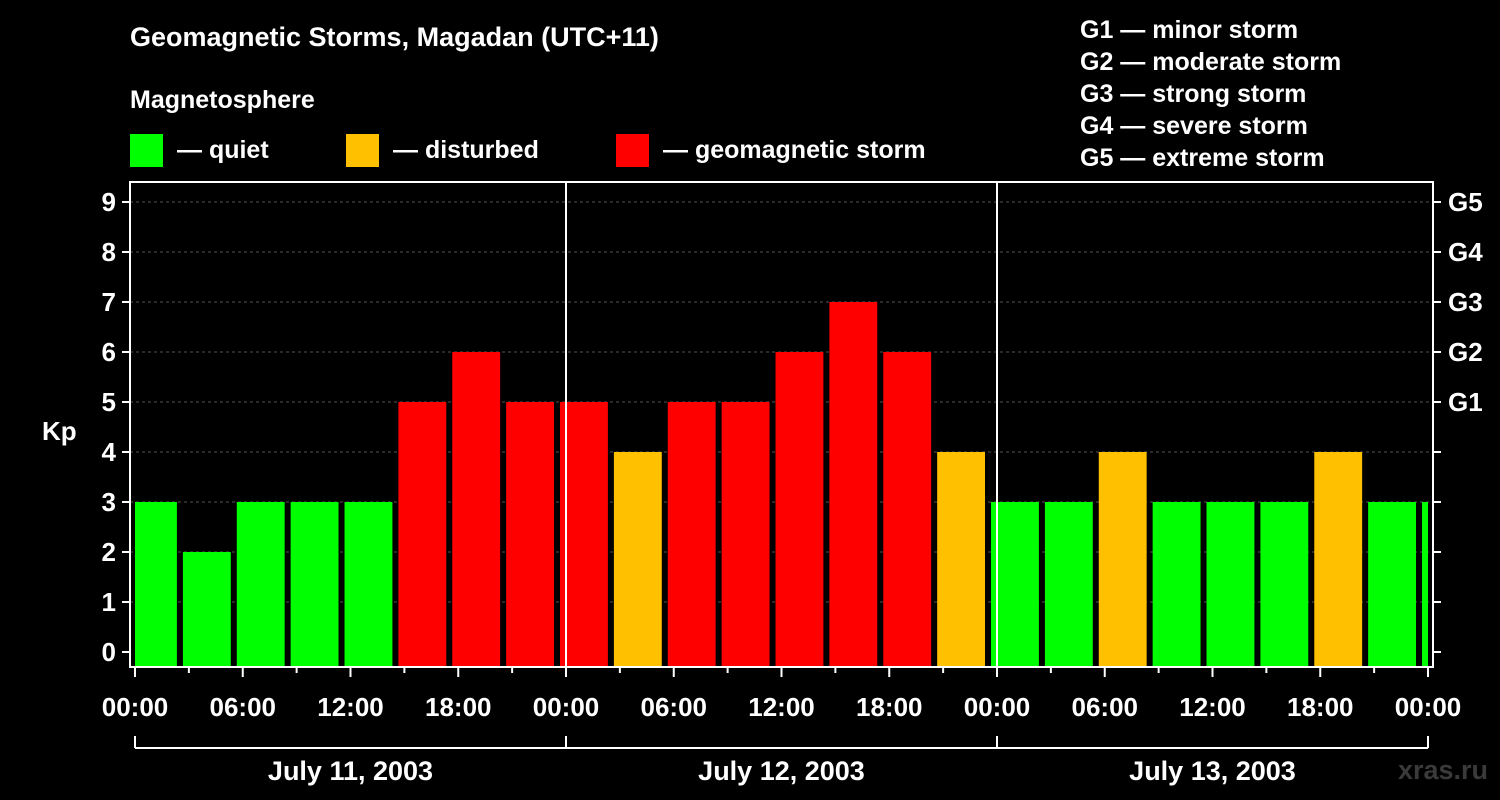 This screenshot has height=800, width=1500. I want to click on chart-title: Geomagnetic Storms, Magadan (UTC+11), so click(394, 37).